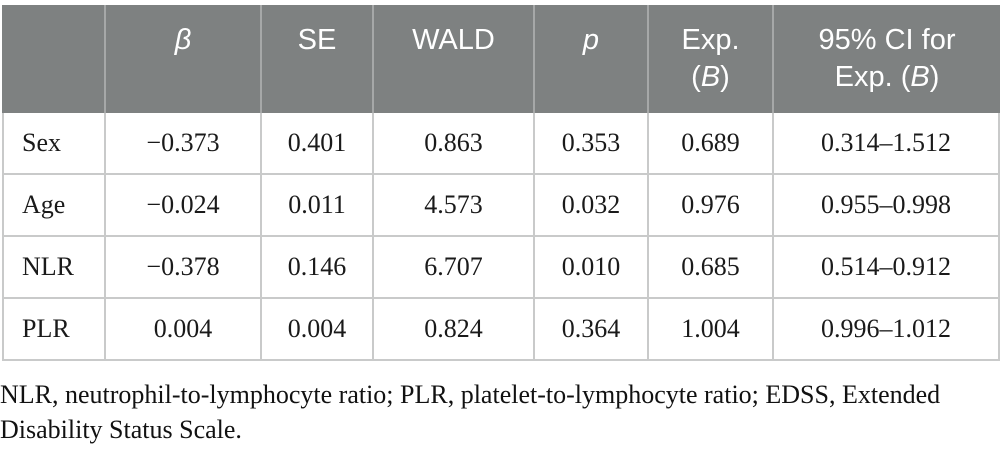  I want to click on exp-b-close-paren: ), so click(725, 77).